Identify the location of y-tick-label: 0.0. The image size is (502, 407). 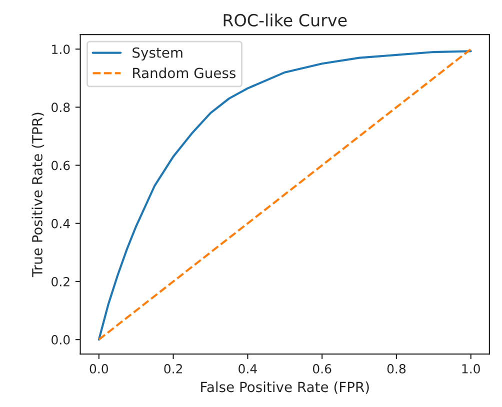
(61, 339).